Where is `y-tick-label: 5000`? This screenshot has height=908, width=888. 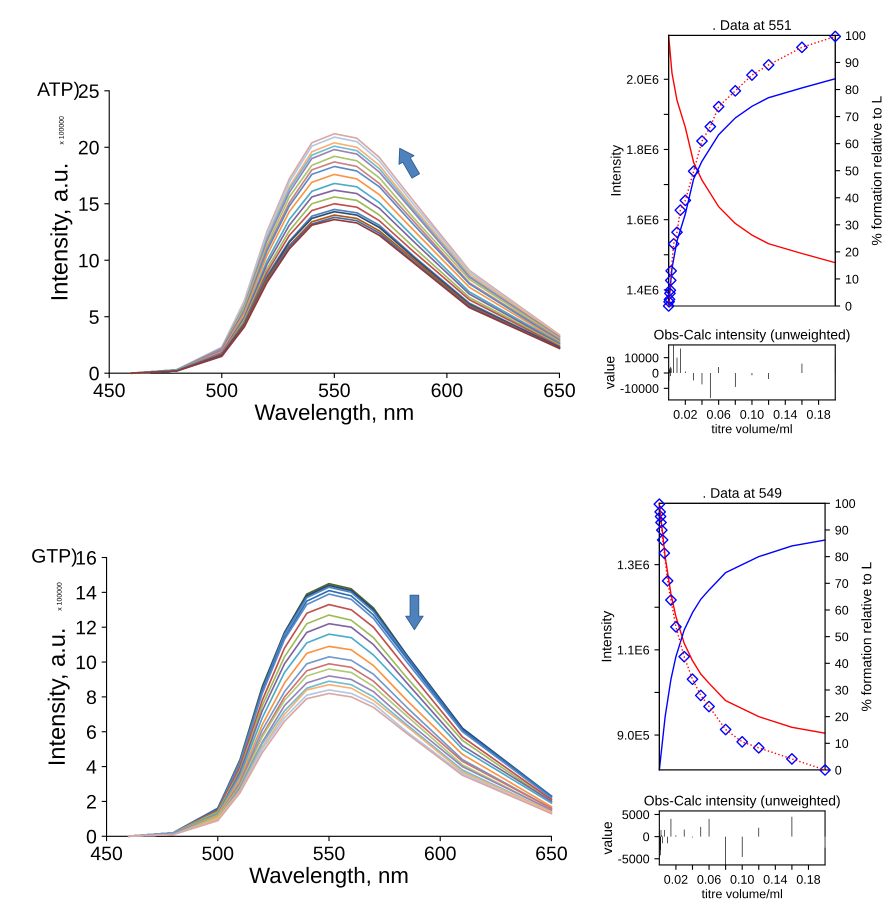
y-tick-label: 5000 is located at coordinates (636, 815).